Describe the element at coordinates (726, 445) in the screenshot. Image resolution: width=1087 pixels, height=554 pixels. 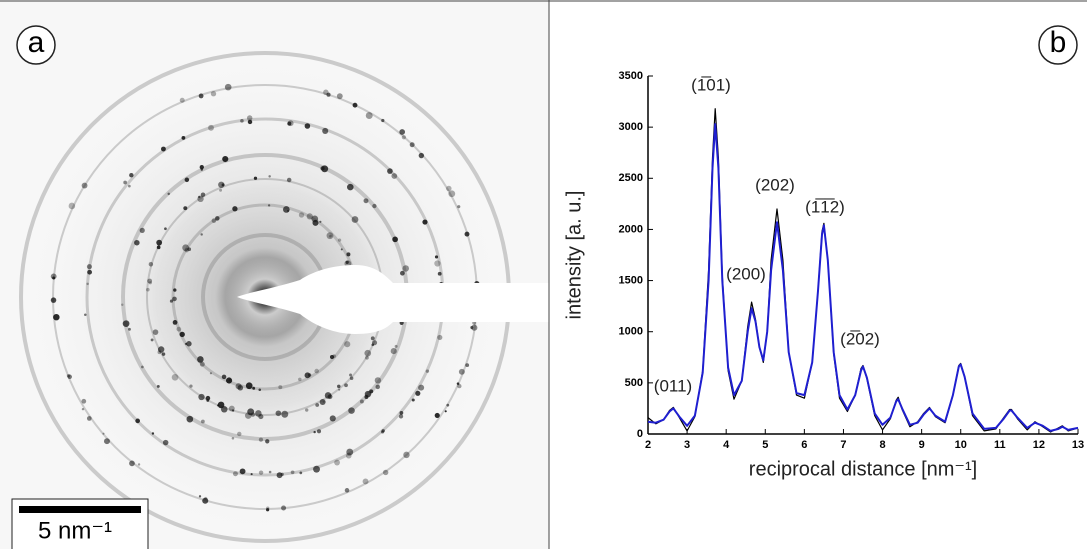
I see `x-tick-label: 4` at that location.